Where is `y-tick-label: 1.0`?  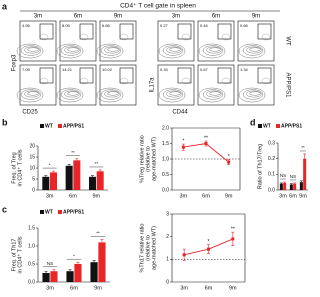
y-tick-label: 1.0 is located at coordinates (31, 246).